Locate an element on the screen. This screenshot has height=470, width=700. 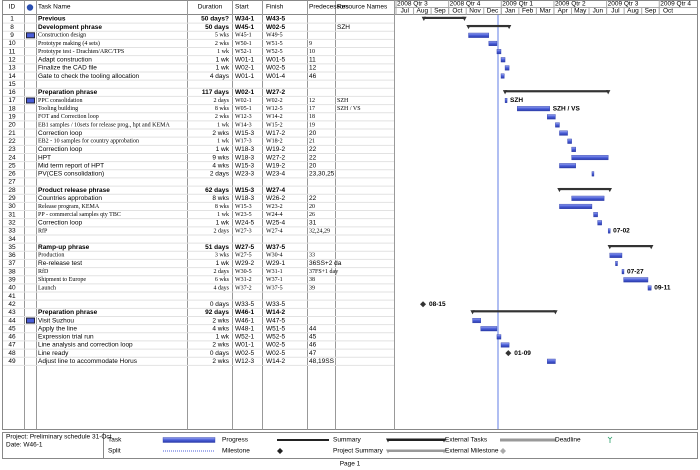
cell-resources: SZH is located at coordinates (343, 27).